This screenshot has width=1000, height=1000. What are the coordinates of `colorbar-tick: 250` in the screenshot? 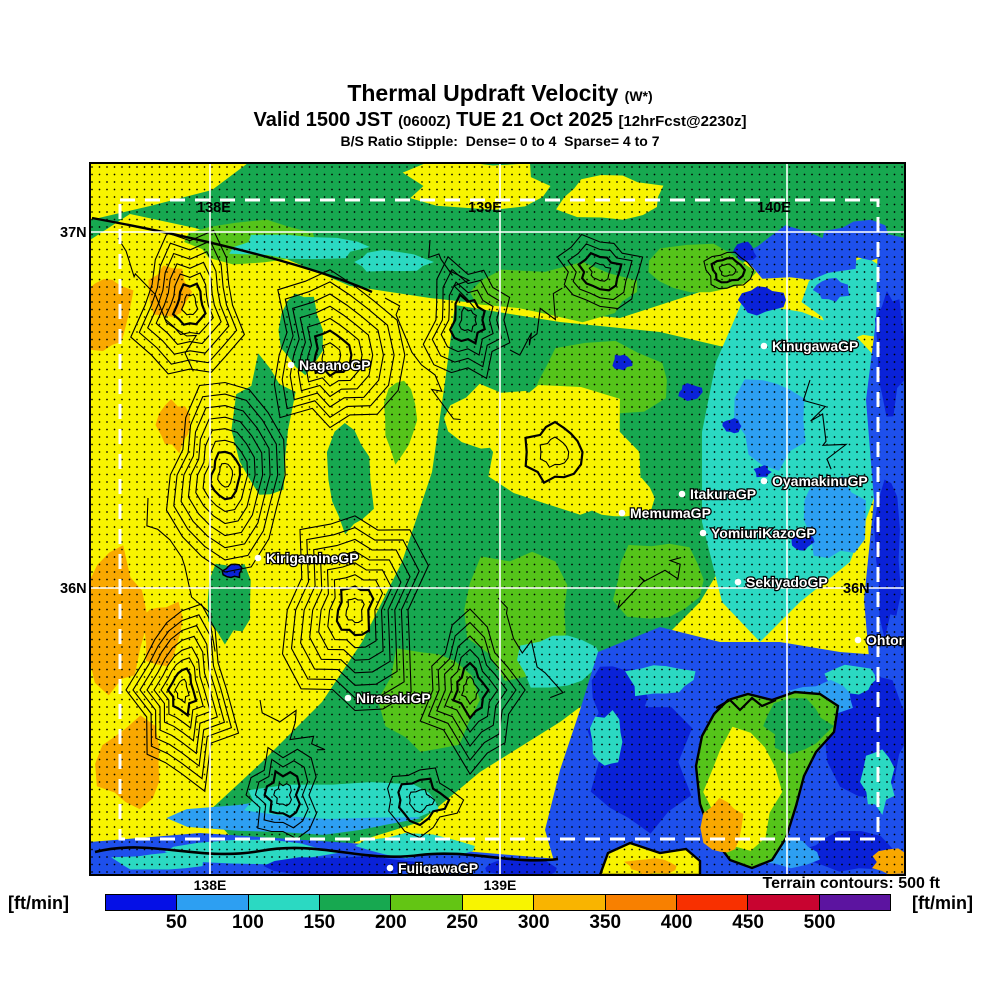 It's located at (462, 922).